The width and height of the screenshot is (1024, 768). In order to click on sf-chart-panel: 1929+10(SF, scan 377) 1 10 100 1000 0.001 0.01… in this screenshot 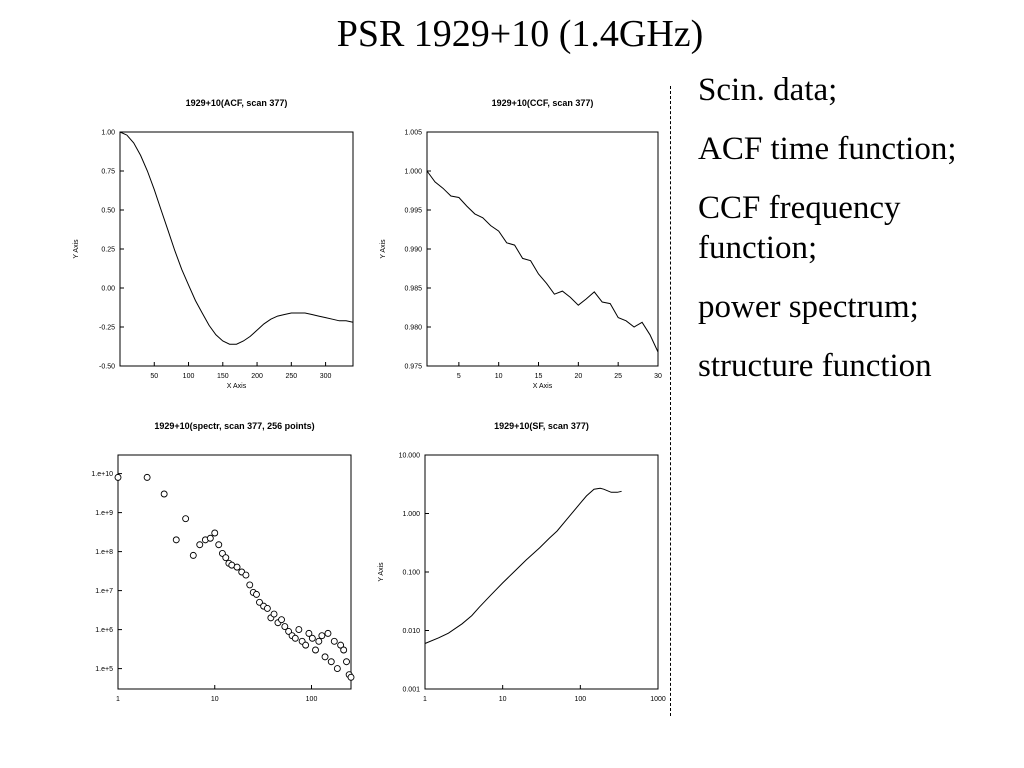, I will do `click(518, 567)`.